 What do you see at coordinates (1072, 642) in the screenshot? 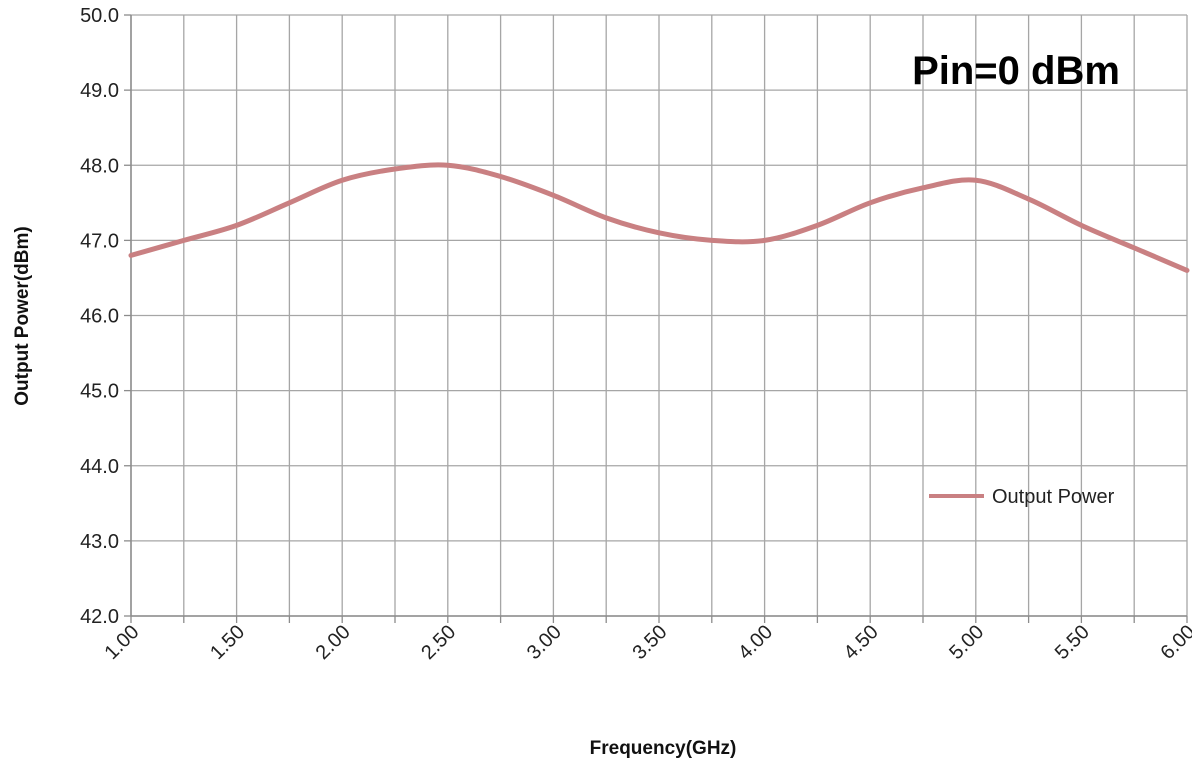
I see `x-tick-label: 5.50` at bounding box center [1072, 642].